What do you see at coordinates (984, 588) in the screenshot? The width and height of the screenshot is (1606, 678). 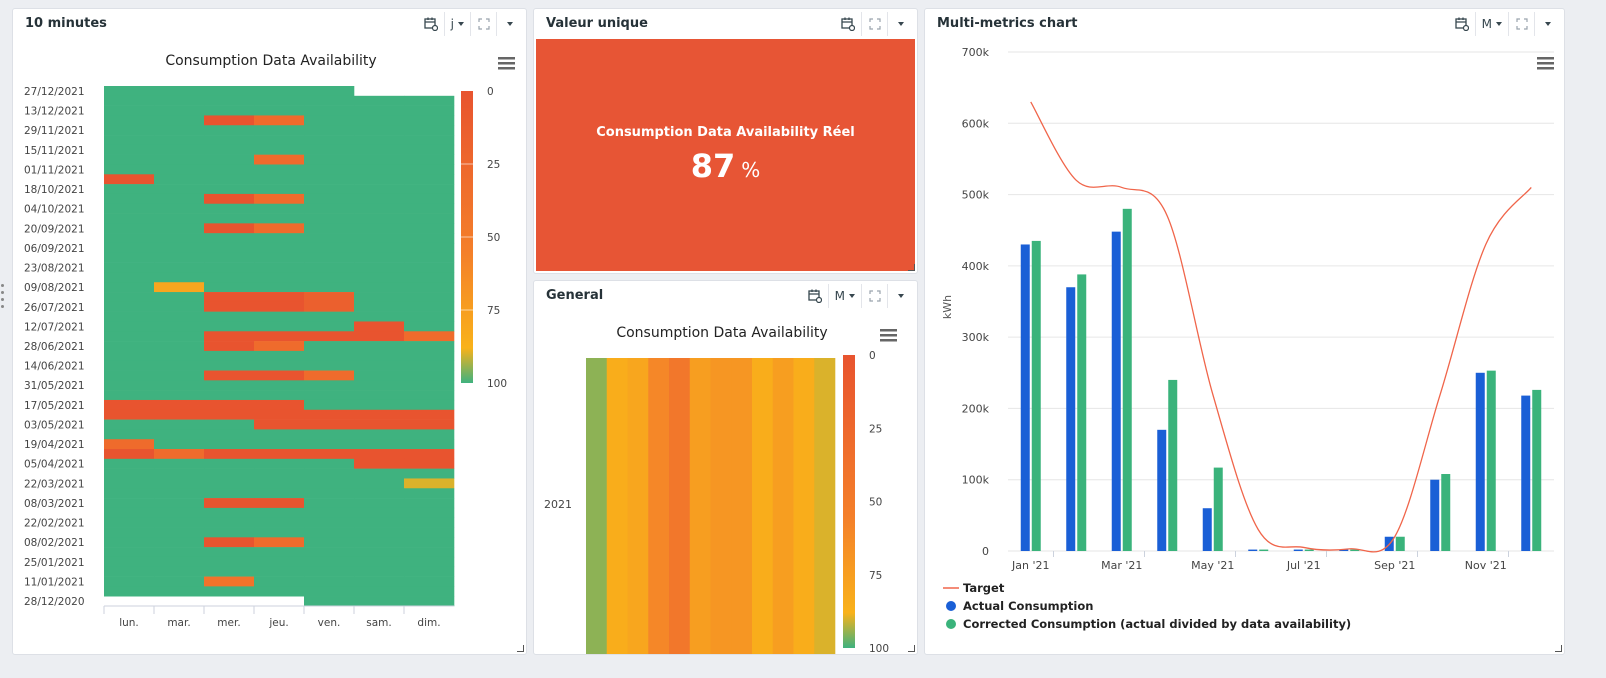 I see `legend-item: Target` at bounding box center [984, 588].